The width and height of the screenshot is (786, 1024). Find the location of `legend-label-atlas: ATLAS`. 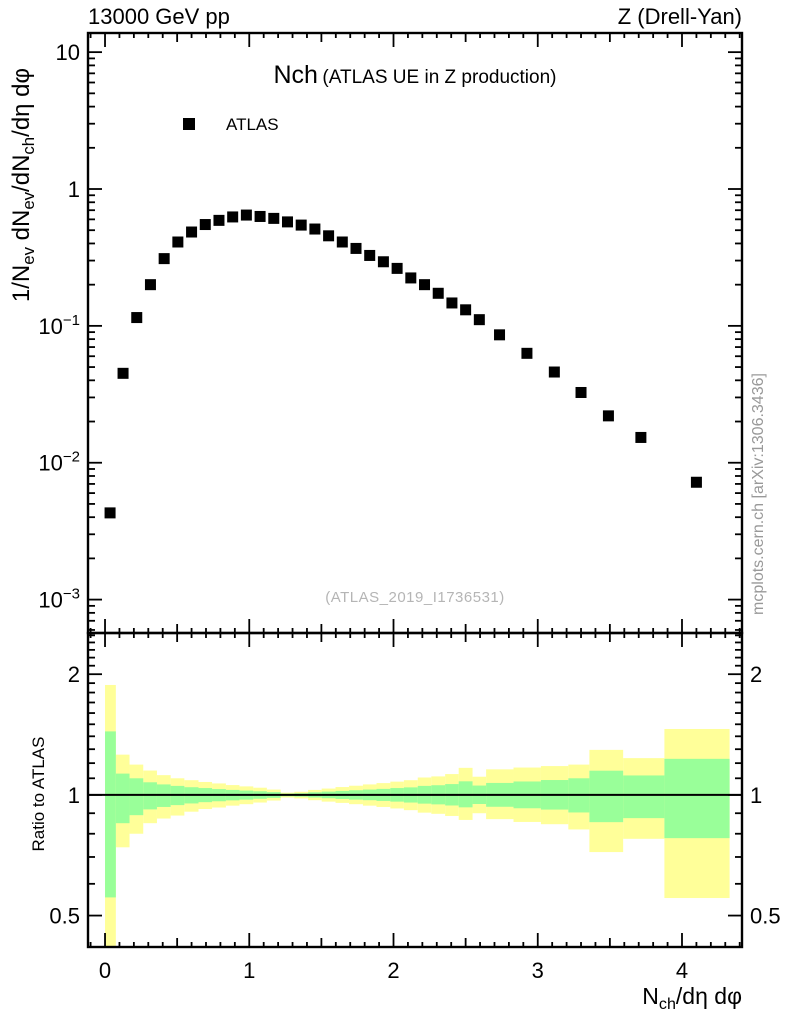

legend-label-atlas: ATLAS is located at coordinates (252, 124).